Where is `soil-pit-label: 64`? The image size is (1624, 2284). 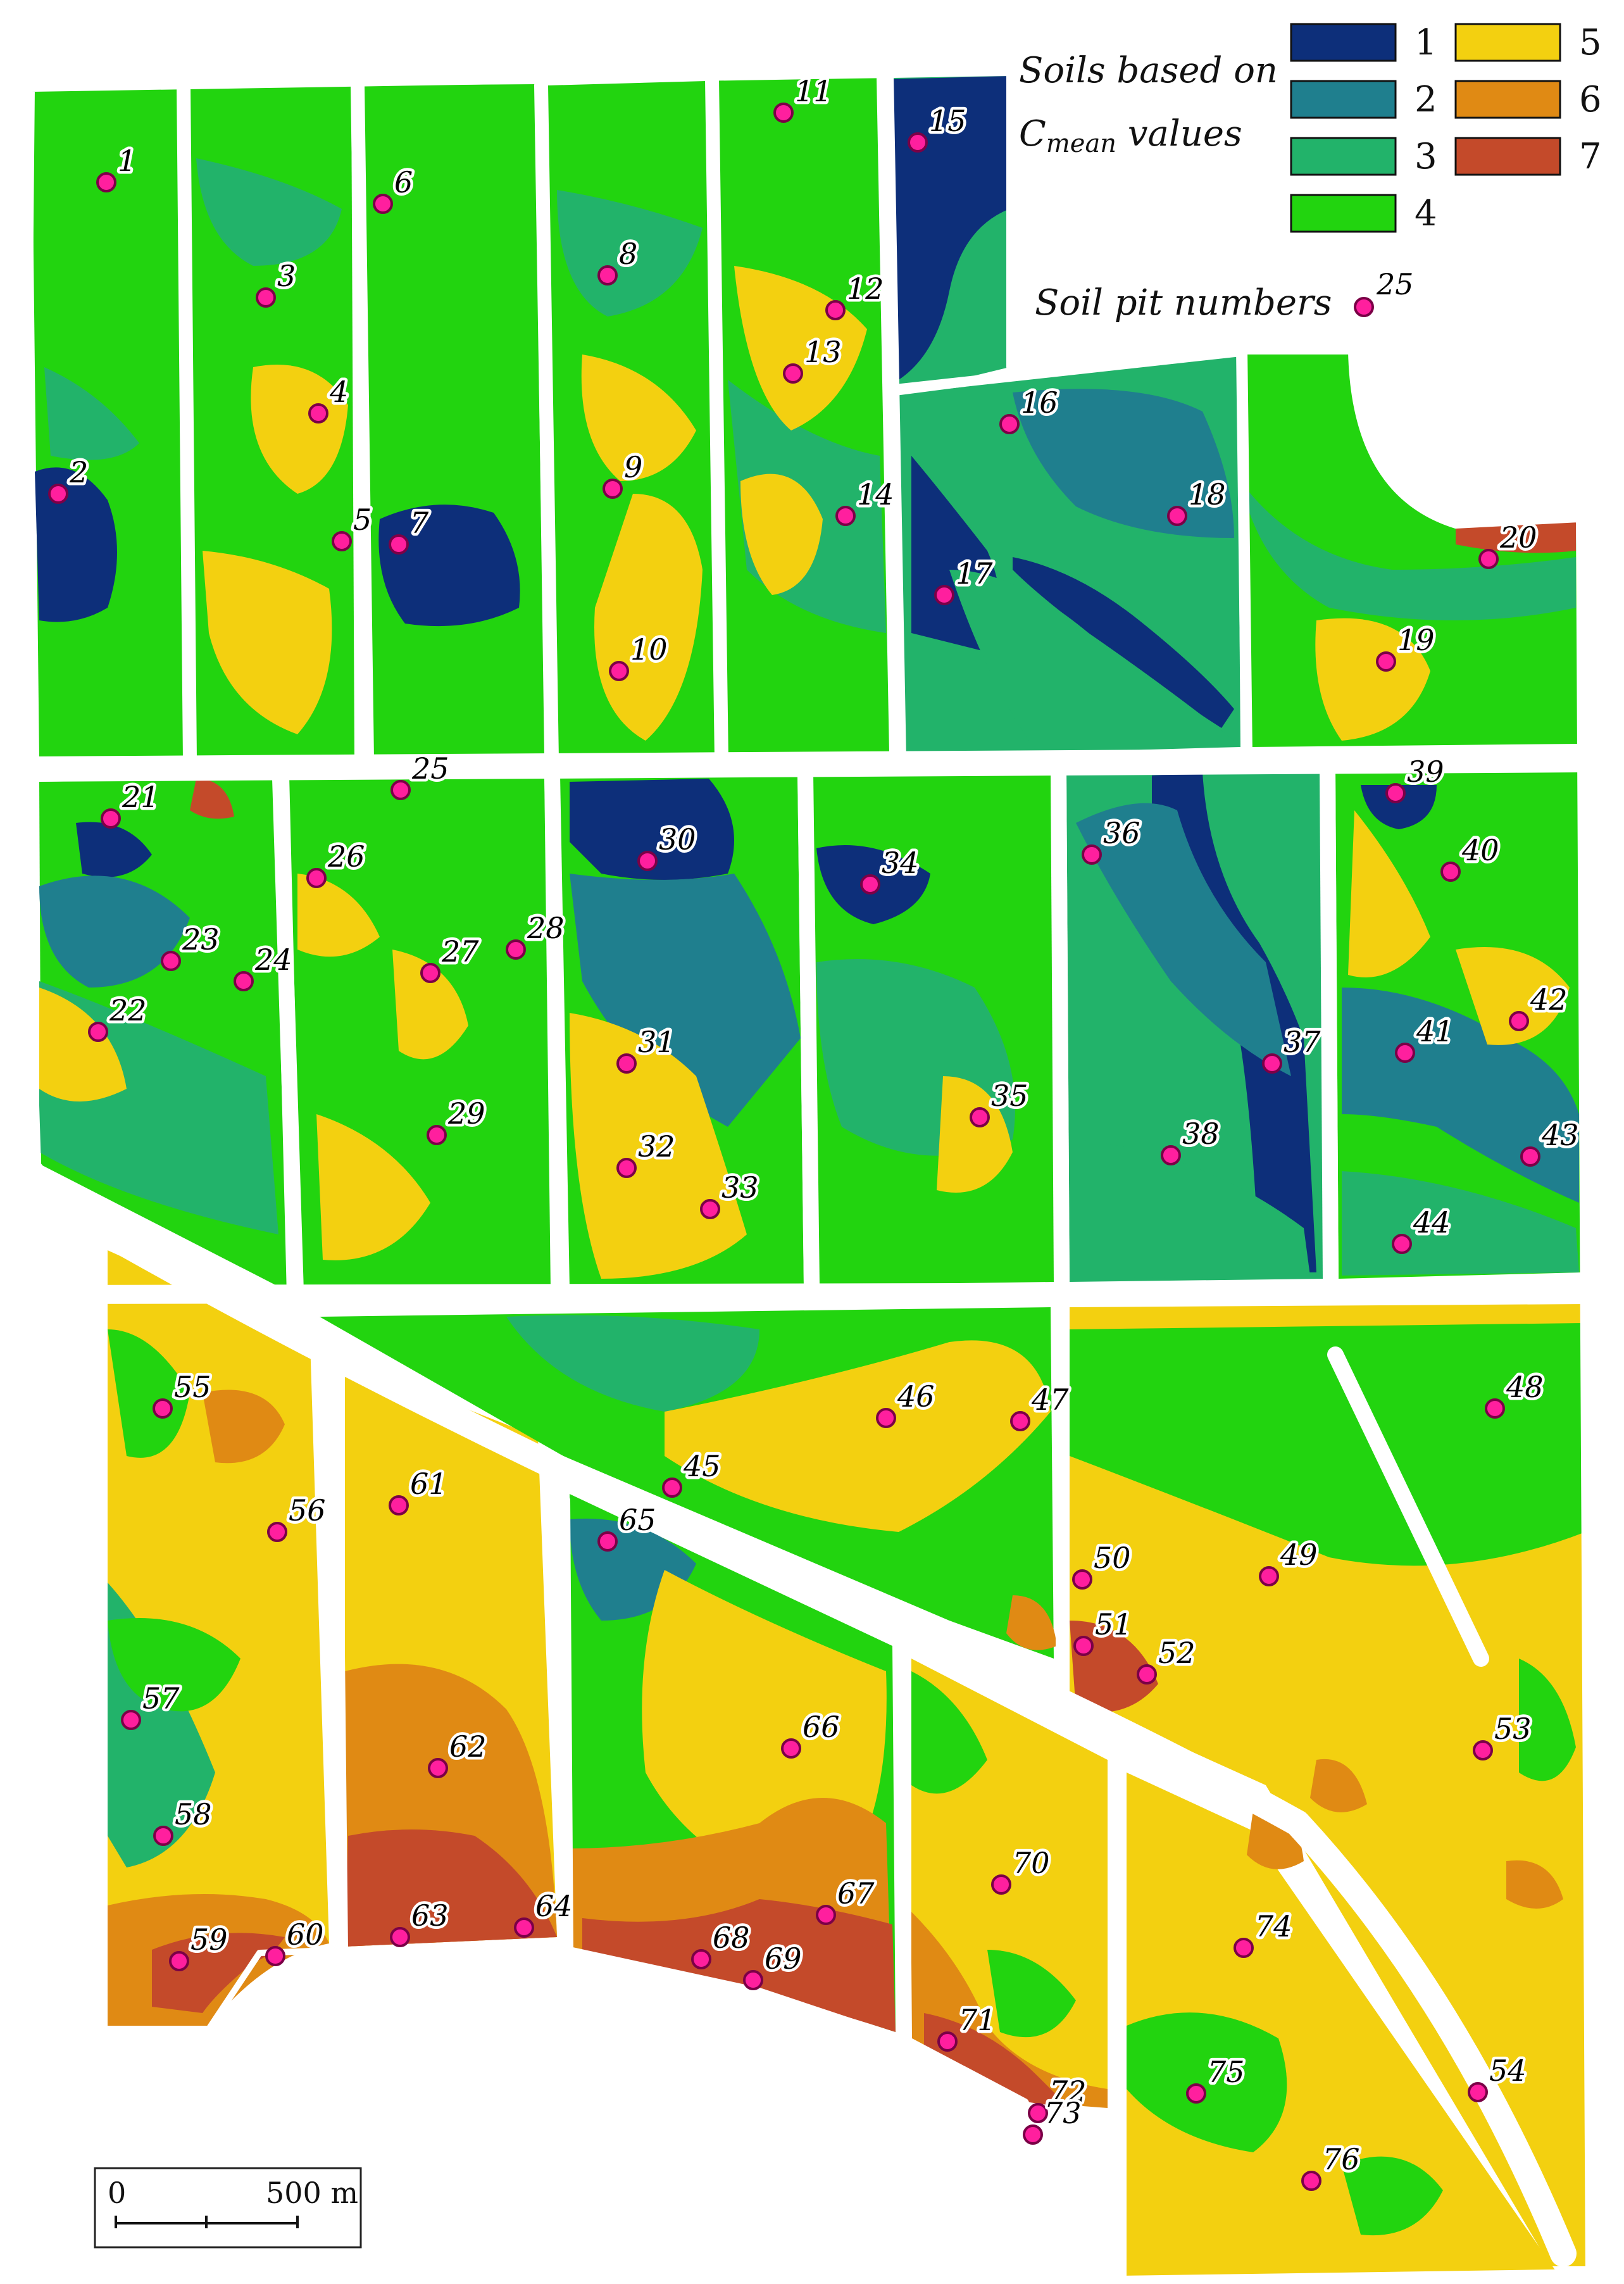
soil-pit-label: 64 is located at coordinates (554, 1906).